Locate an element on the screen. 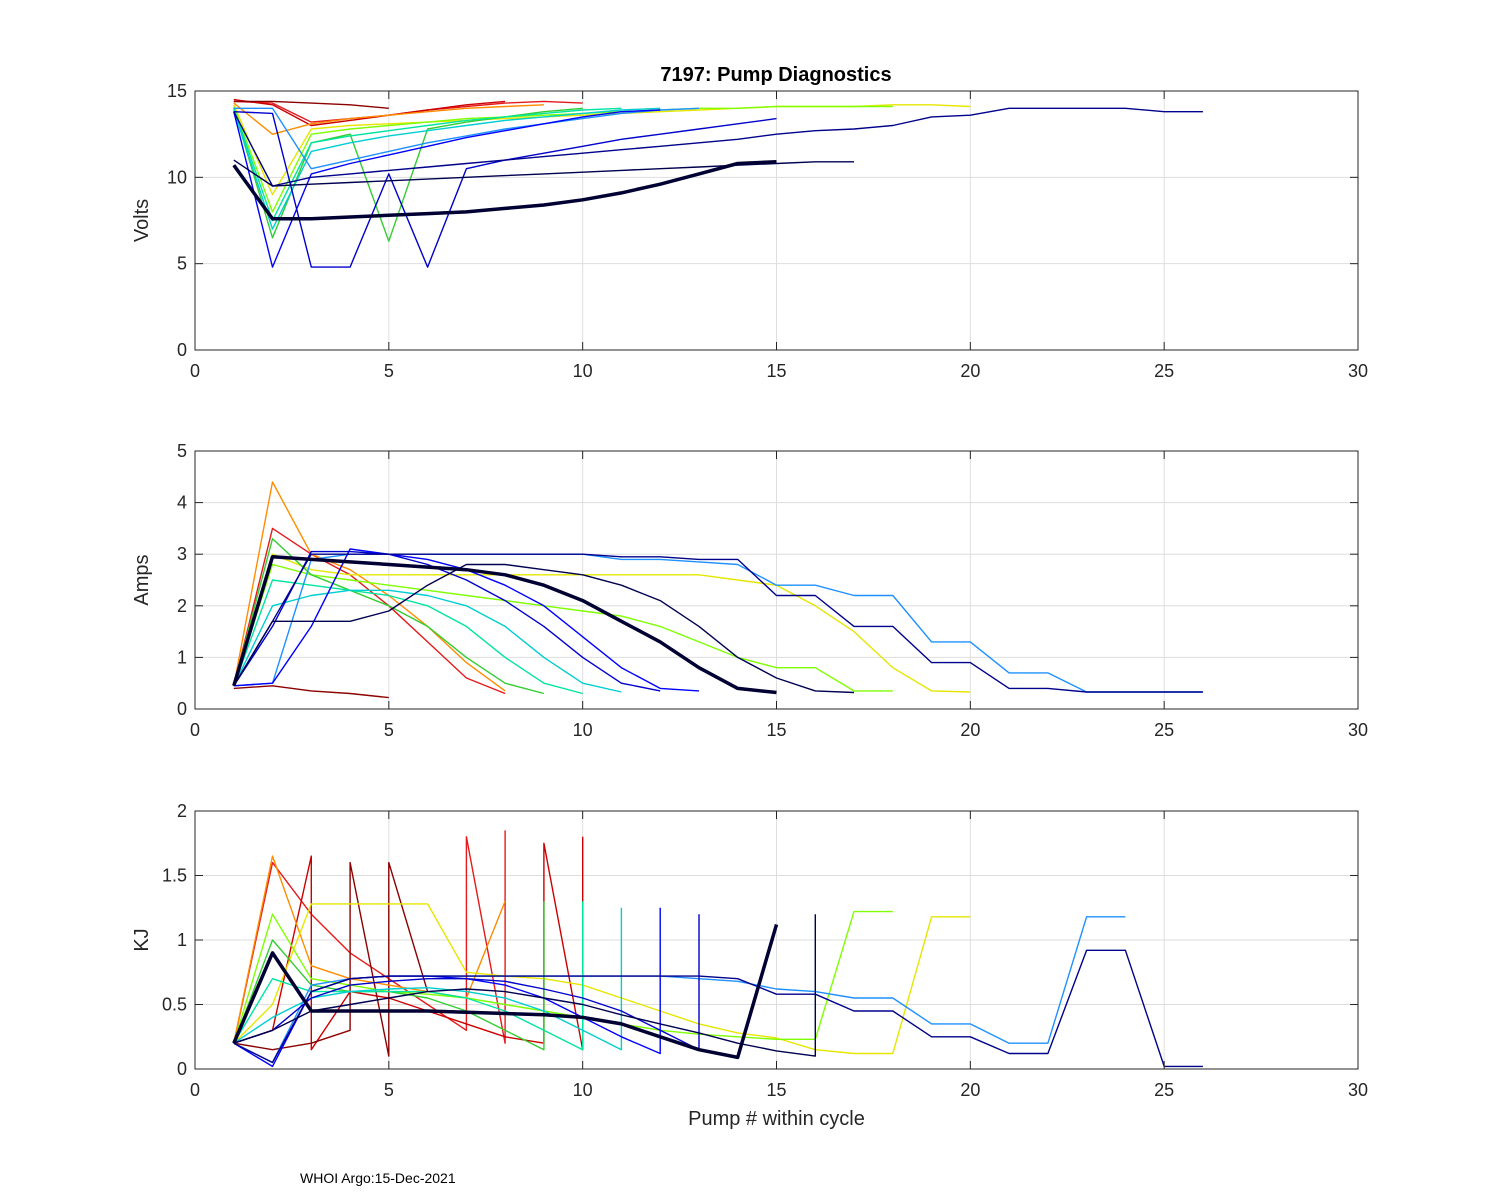  amps-xtick-label-6: 30 is located at coordinates (1358, 730).